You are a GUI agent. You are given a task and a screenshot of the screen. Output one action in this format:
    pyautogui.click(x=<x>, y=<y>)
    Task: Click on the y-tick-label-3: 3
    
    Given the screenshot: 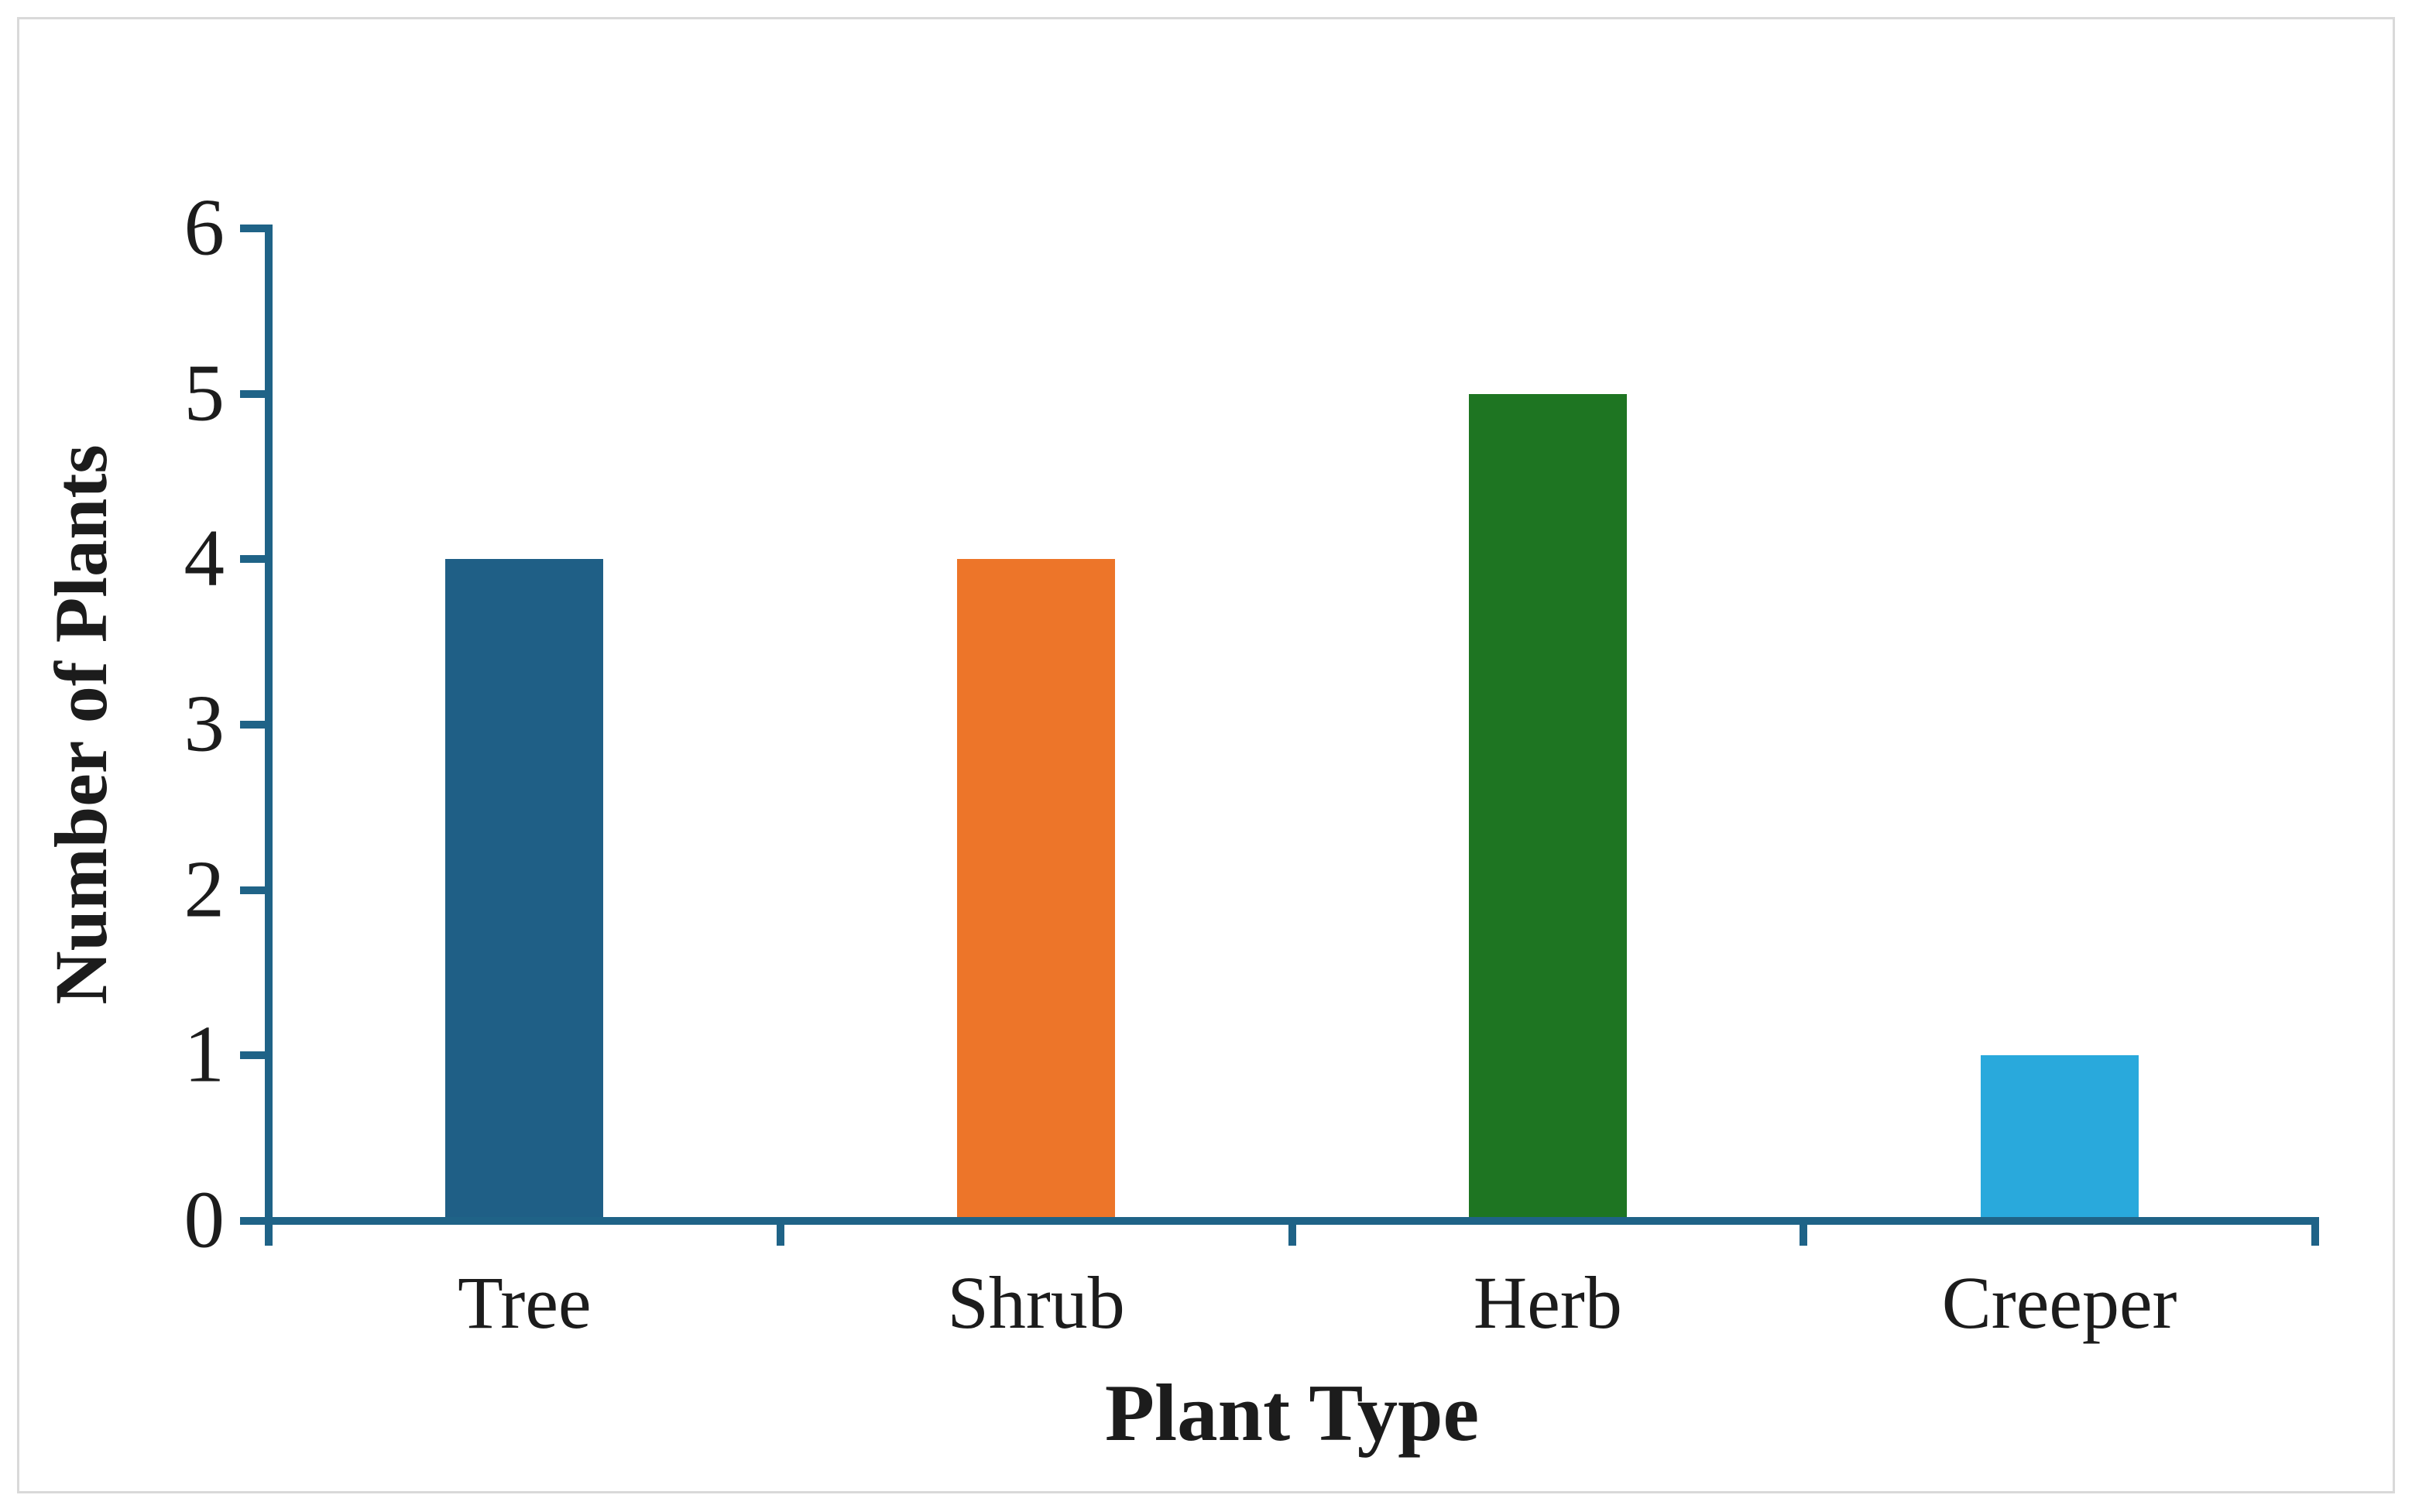 What is the action you would take?
    pyautogui.click(x=204, y=723)
    